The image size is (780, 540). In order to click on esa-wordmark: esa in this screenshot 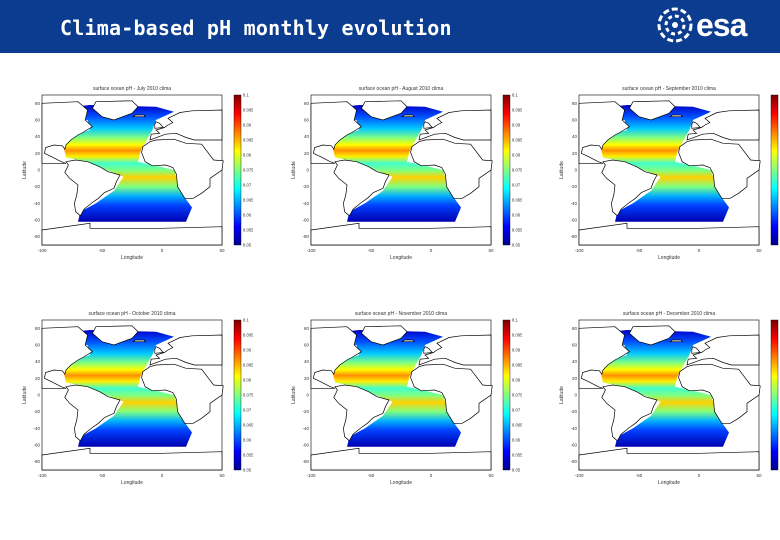, I will do `click(721, 25)`.